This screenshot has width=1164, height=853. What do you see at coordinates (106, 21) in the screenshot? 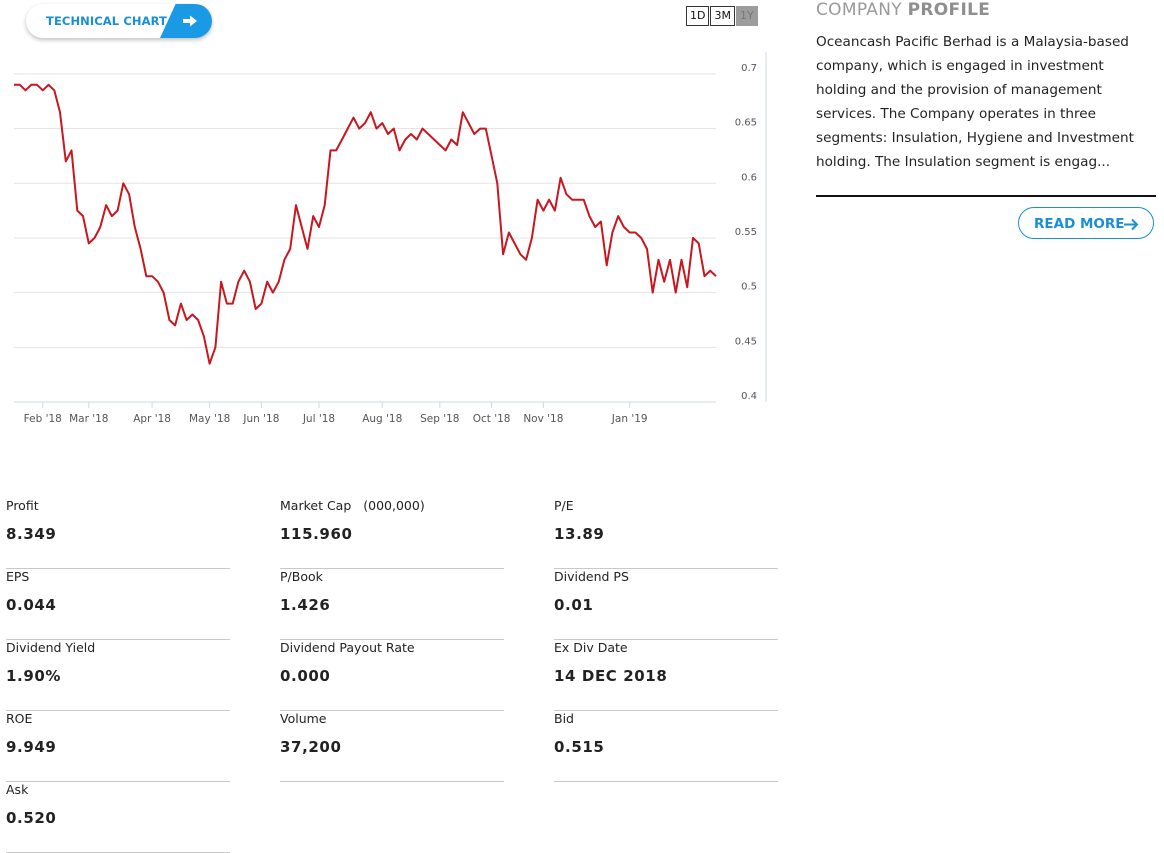
I see `technical-chart-label: TECHNICAL CHART` at bounding box center [106, 21].